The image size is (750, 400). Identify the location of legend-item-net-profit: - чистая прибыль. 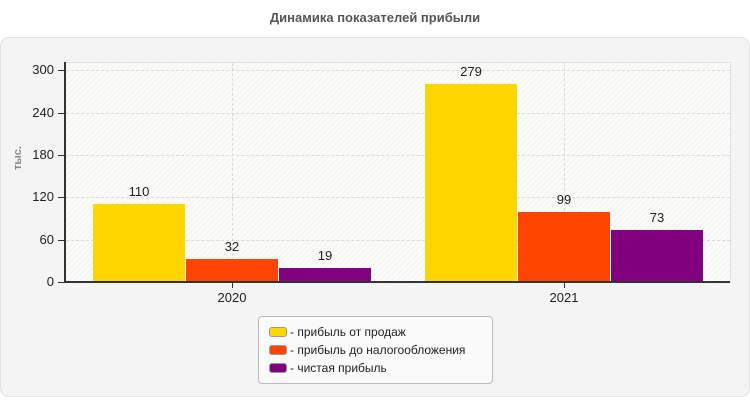
(328, 368).